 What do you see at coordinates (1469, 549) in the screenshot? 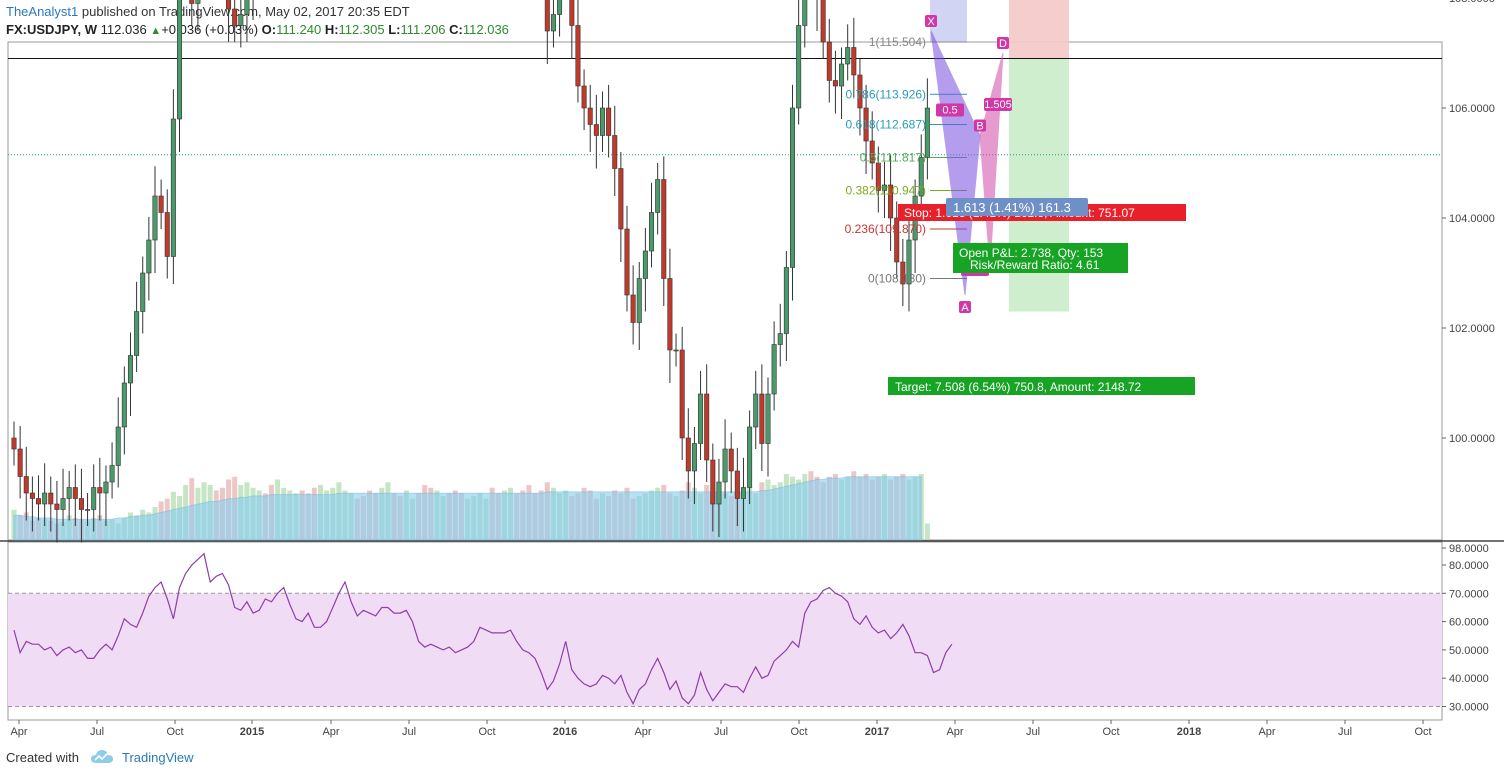
I see `price-tick-label: 98.0000` at bounding box center [1469, 549].